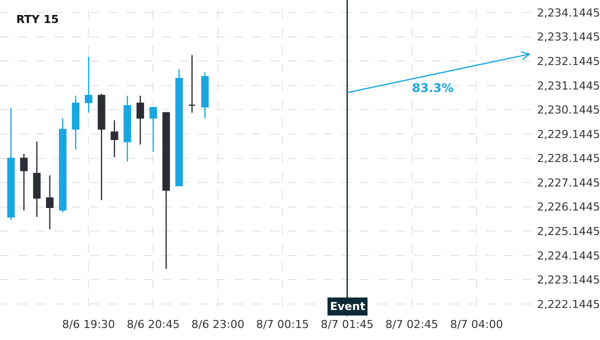  I want to click on y-tick-label: 2,230.1445, so click(568, 110).